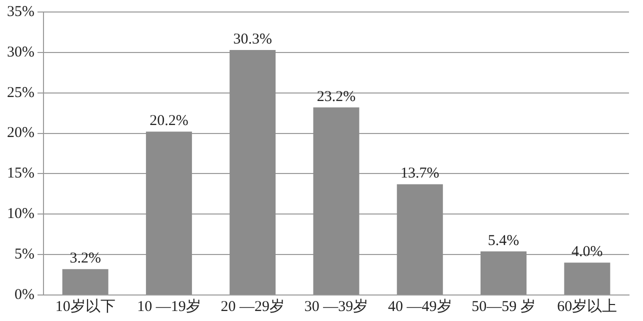 This screenshot has width=643, height=321. Describe the element at coordinates (336, 306) in the screenshot. I see `x-tick-label: 30 —39岁` at that location.